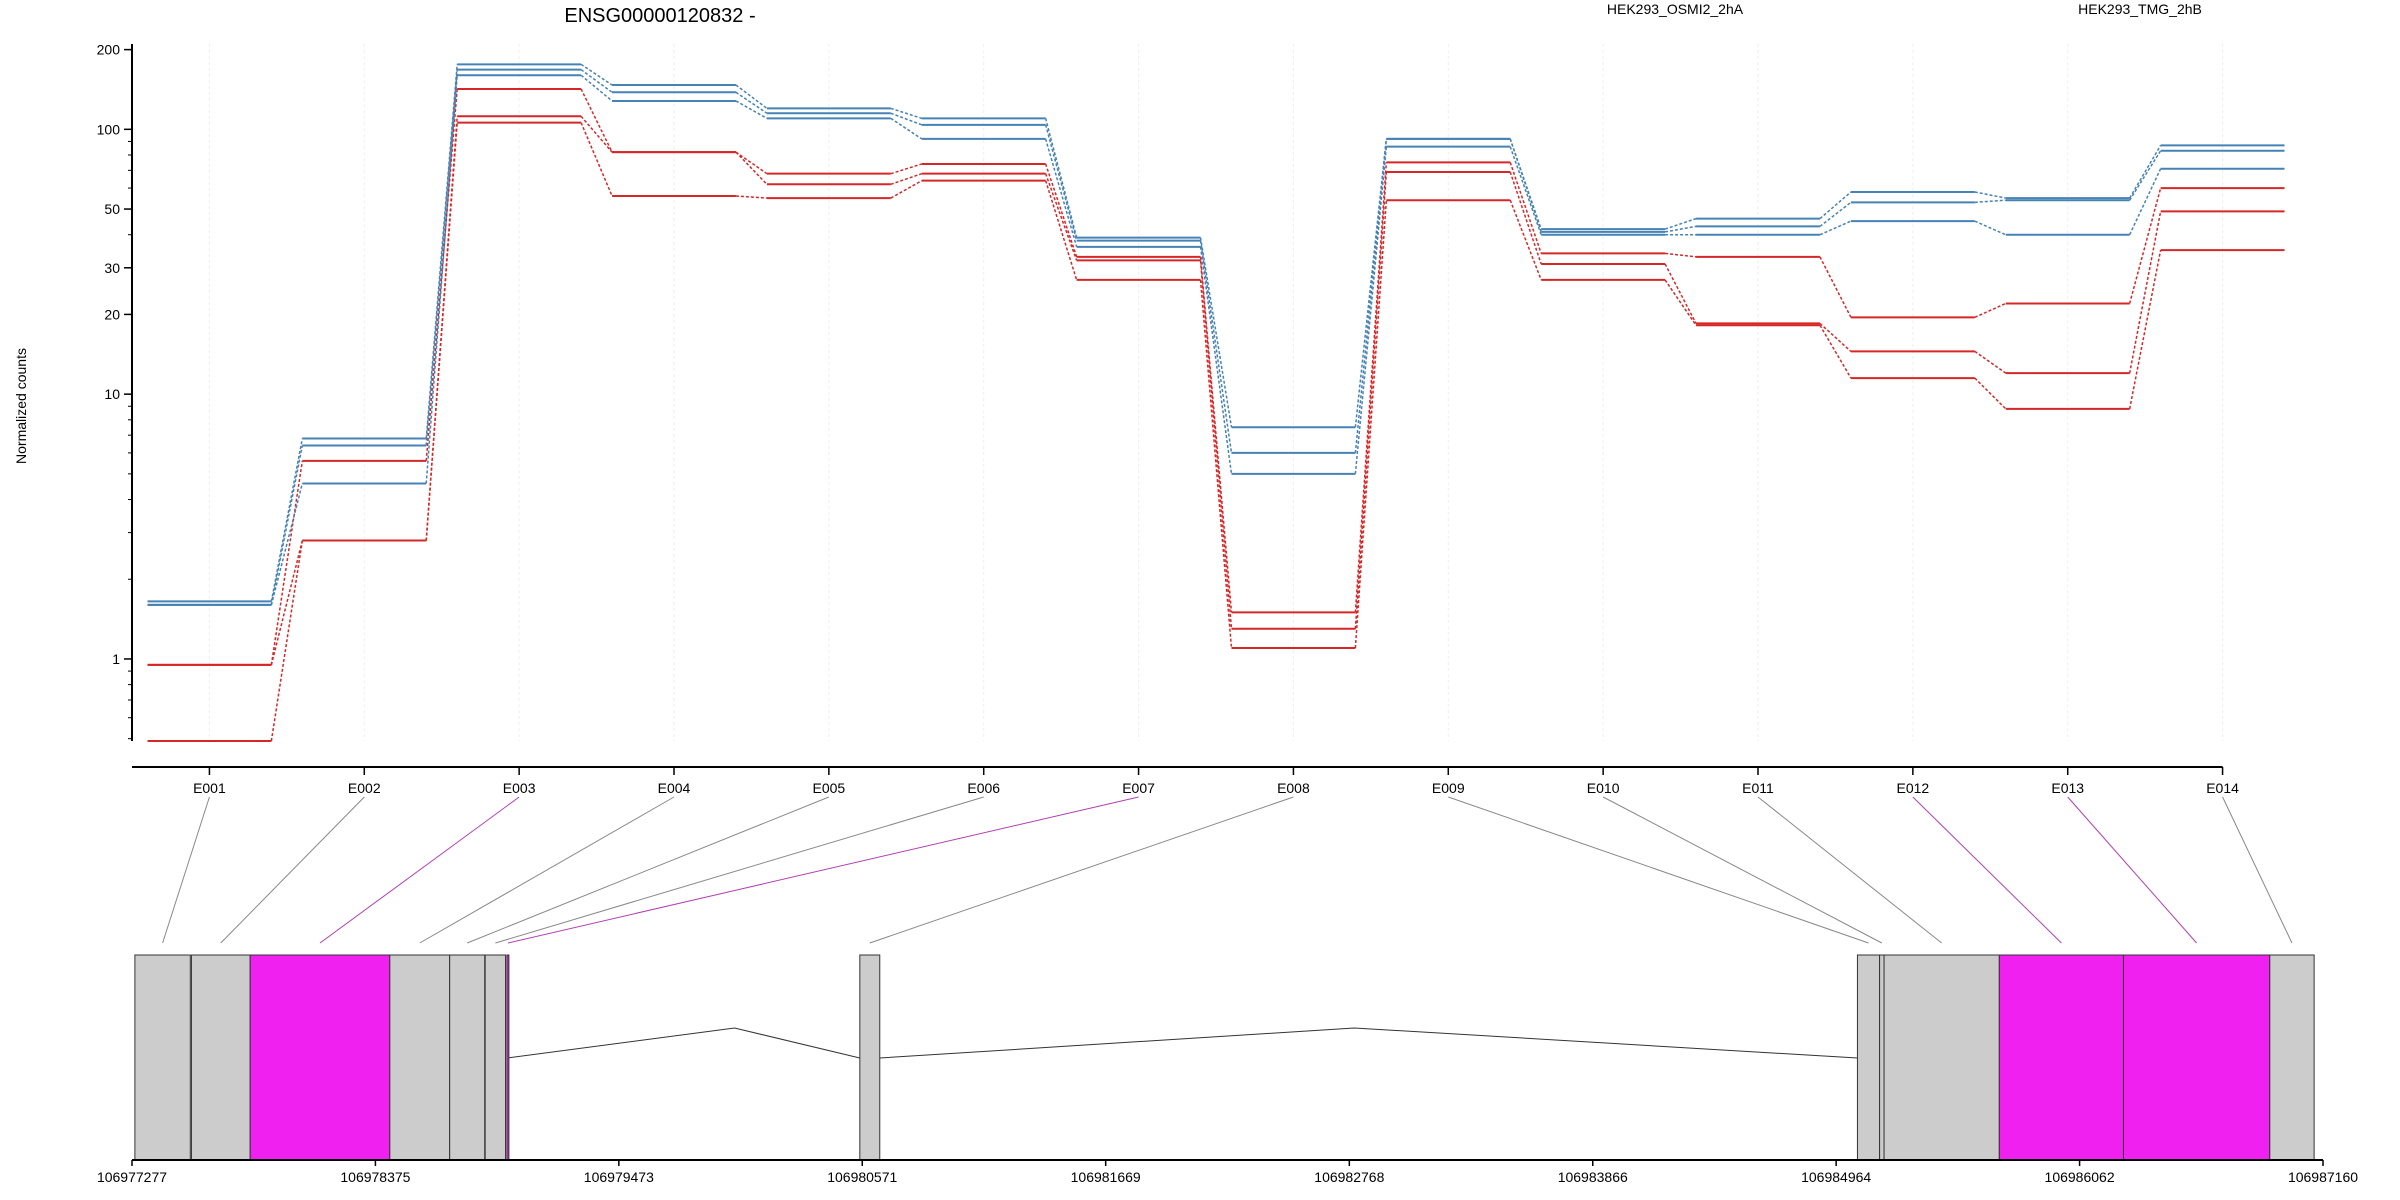 This screenshot has height=1200, width=2400. What do you see at coordinates (659, 16) in the screenshot?
I see `chart-title: ENSG00000120832 -` at bounding box center [659, 16].